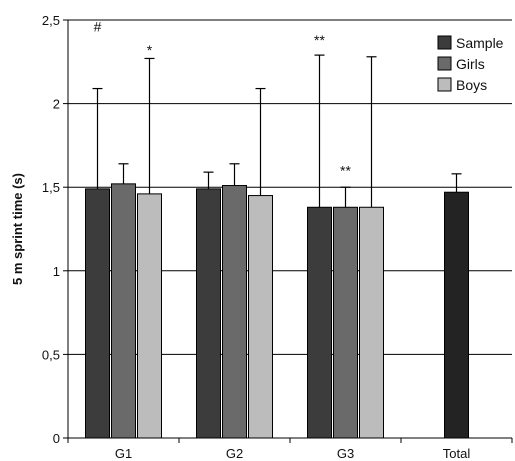  Describe the element at coordinates (150, 50) in the screenshot. I see `significance-marker: *` at that location.